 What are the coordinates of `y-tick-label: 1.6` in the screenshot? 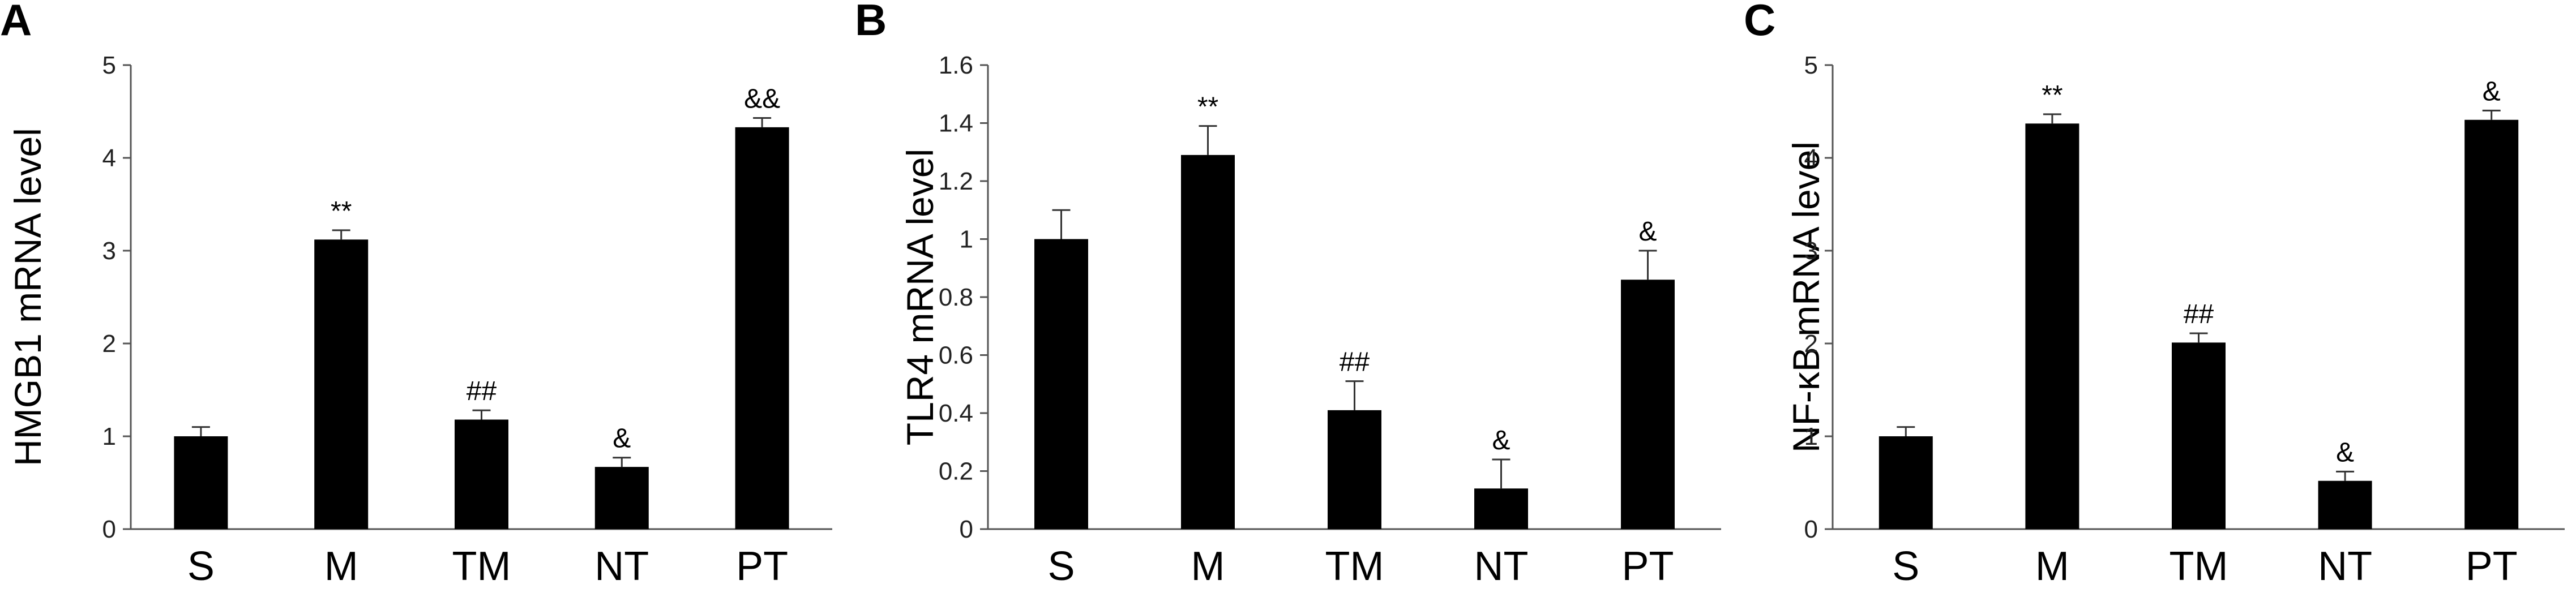 It's located at (956, 65).